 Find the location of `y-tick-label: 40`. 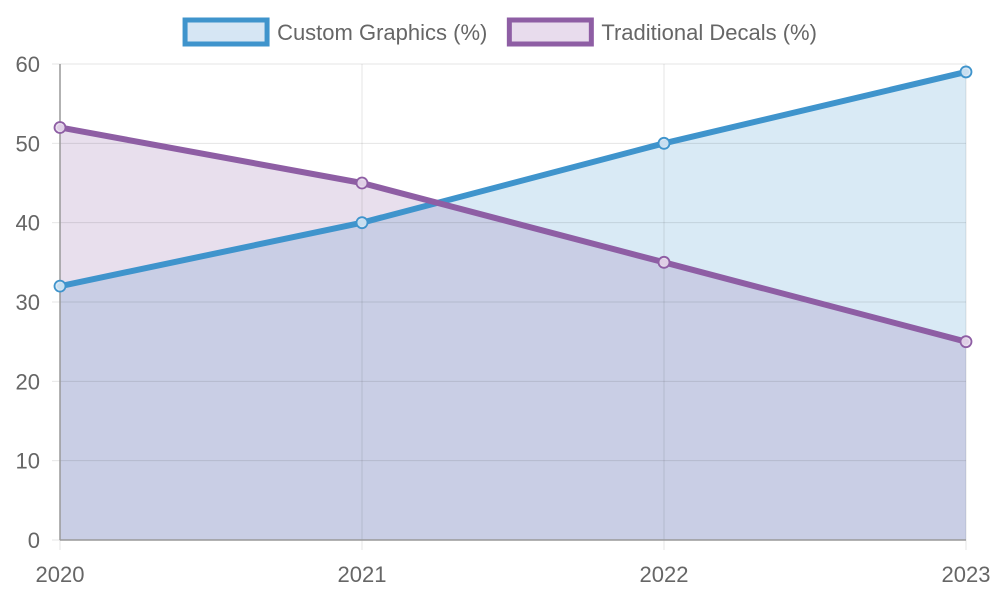

y-tick-label: 40 is located at coordinates (28, 223).